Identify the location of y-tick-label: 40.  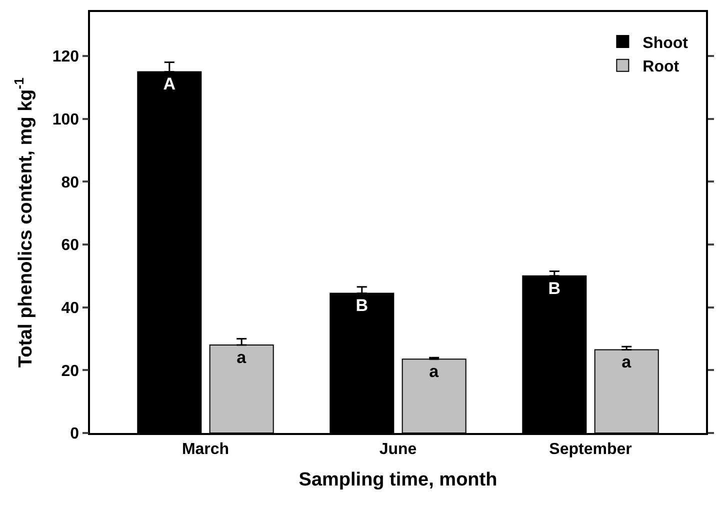
(70, 308).